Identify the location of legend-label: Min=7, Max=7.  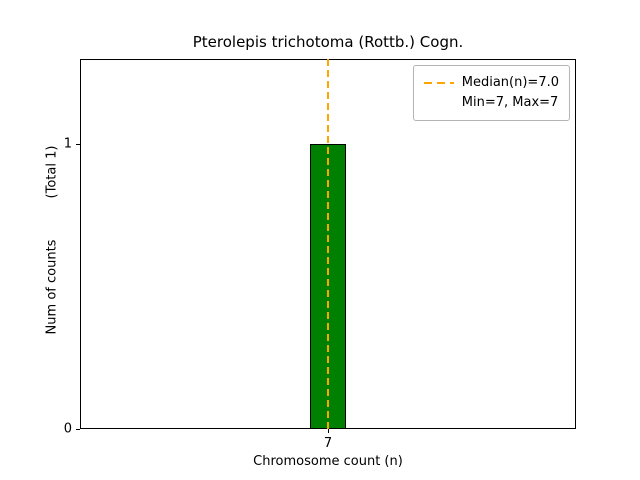
(510, 102).